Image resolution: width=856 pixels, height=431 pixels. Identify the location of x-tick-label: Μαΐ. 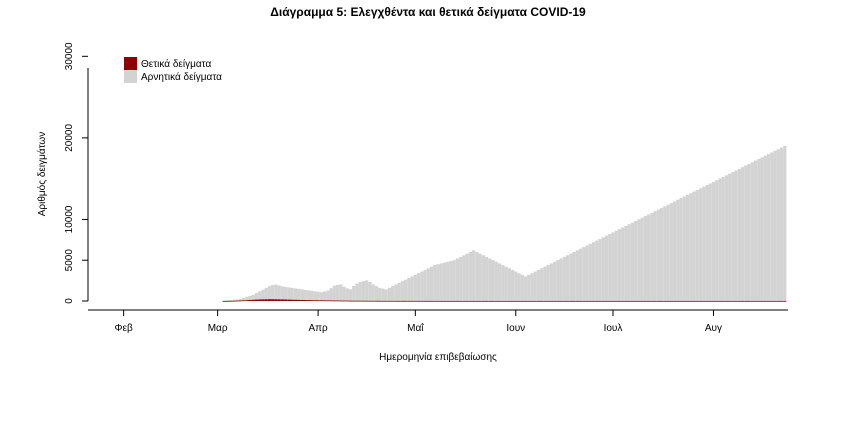
(415, 328).